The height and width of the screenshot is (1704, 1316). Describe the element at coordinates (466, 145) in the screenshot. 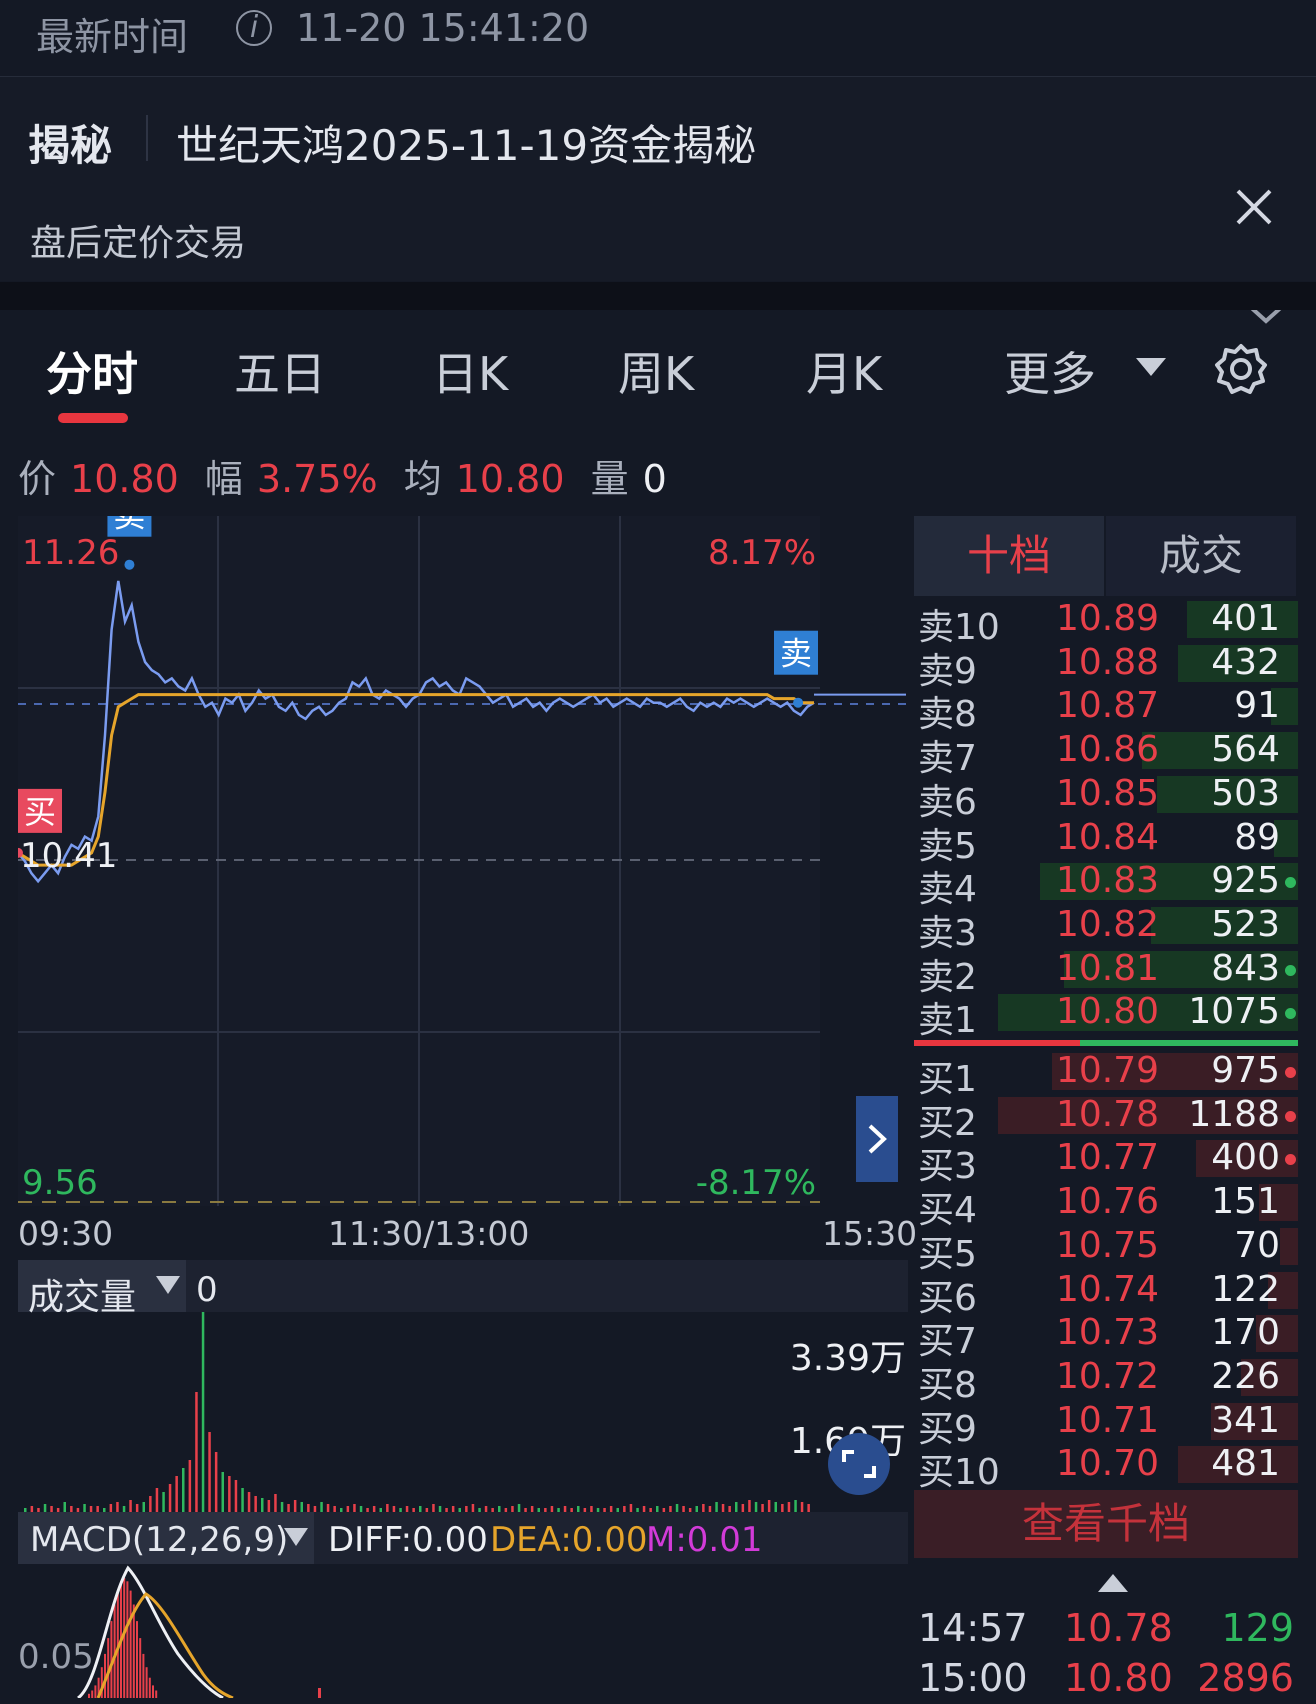

I see `reveal-title: 世纪天鸿2025-11-19资金揭秘` at that location.